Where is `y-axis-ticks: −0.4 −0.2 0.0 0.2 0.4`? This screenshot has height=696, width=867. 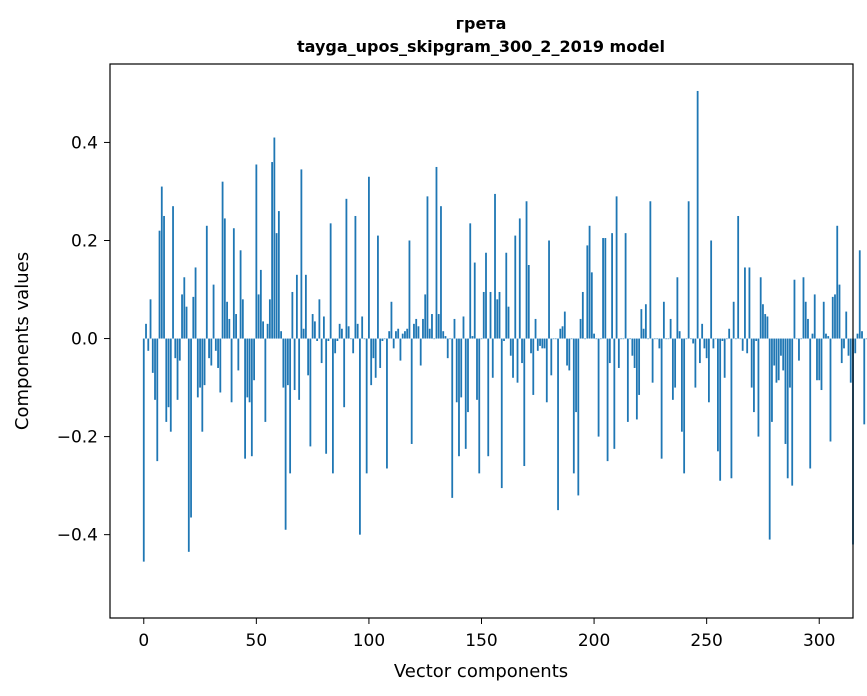
y-axis-ticks: −0.4 −0.2 0.0 0.2 0.4 is located at coordinates (83, 339).